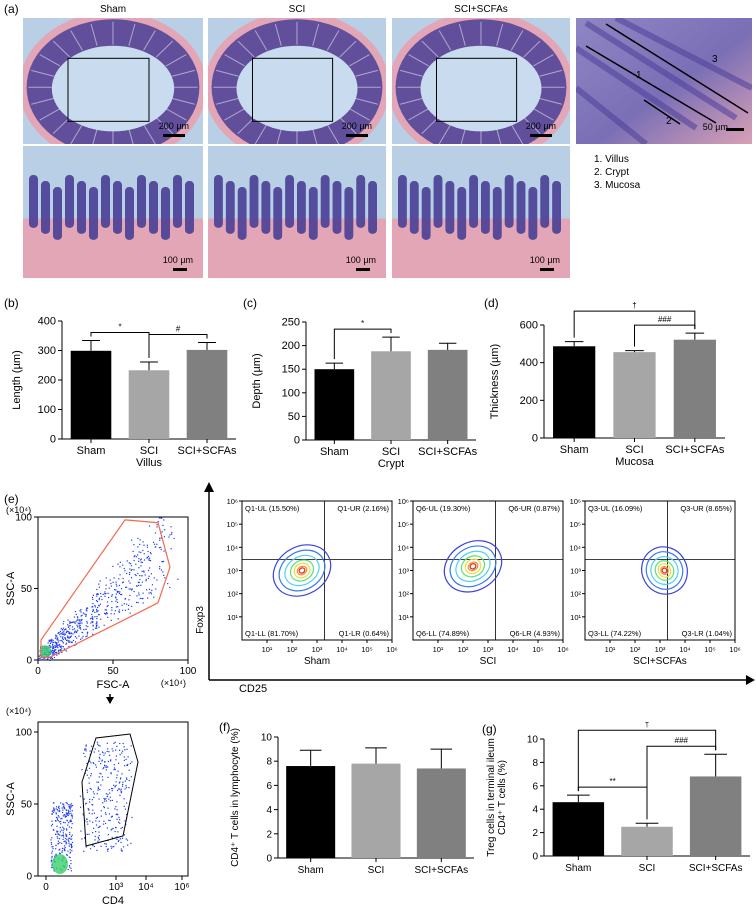 This screenshot has width=756, height=913. What do you see at coordinates (707, 633) in the screenshot?
I see `quadrant-lr-label: Q3-LR (1.04%)` at bounding box center [707, 633].